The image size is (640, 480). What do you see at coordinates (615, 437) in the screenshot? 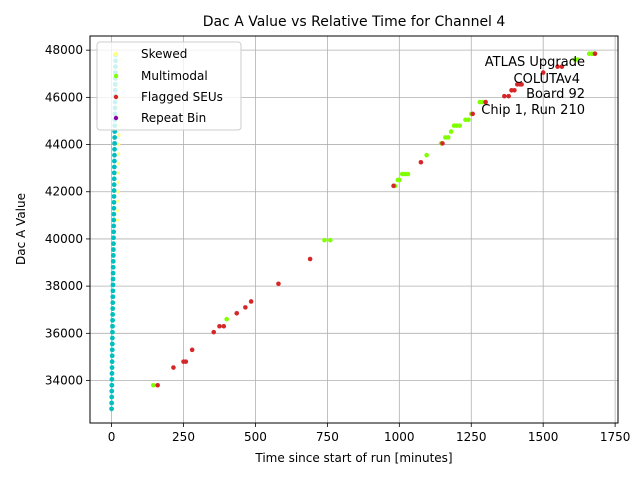
I see `x-tick-label: 1750` at bounding box center [615, 437].